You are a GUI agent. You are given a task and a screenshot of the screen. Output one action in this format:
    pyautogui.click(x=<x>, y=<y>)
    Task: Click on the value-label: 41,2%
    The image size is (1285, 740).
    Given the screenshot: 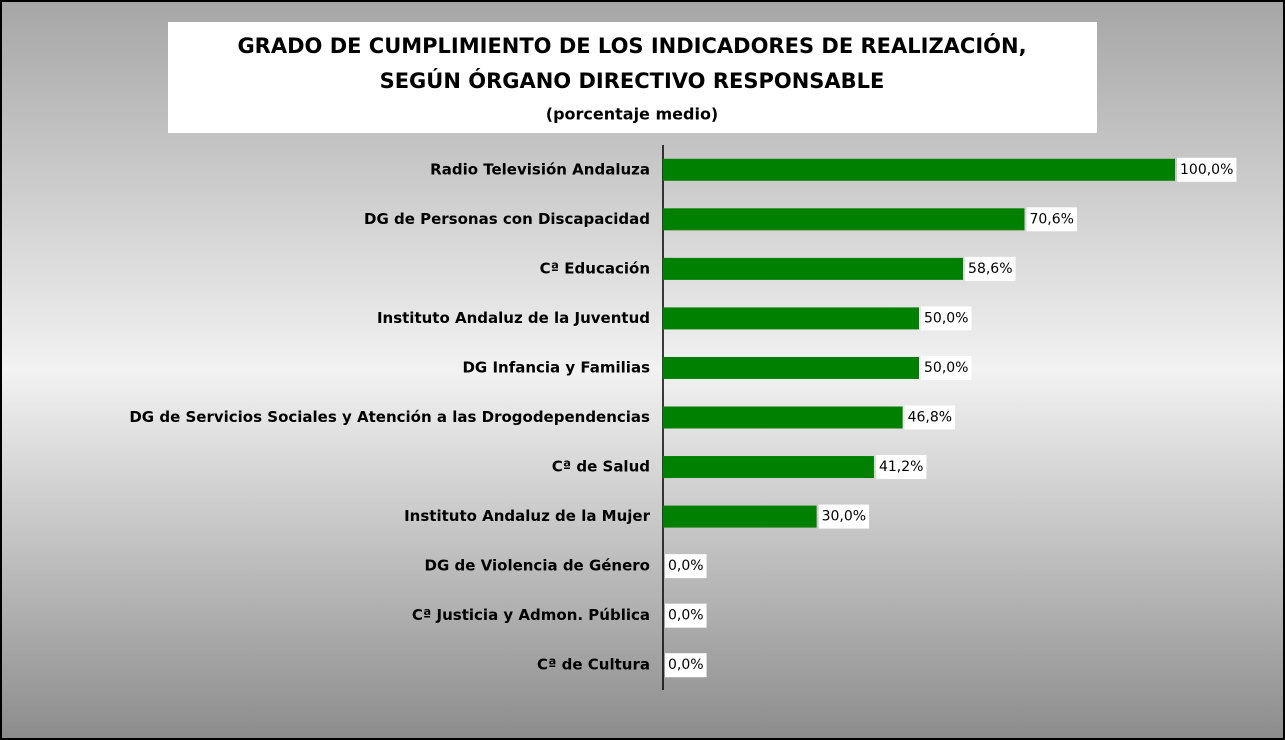 What is the action you would take?
    pyautogui.click(x=901, y=467)
    